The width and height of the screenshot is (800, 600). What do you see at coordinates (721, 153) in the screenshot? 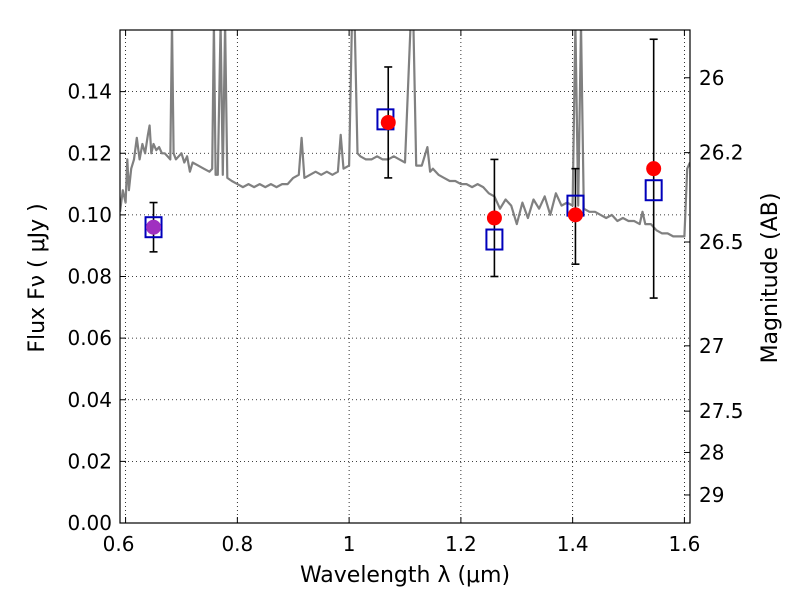
I see `y2-tick-label: 26.2` at bounding box center [721, 153].